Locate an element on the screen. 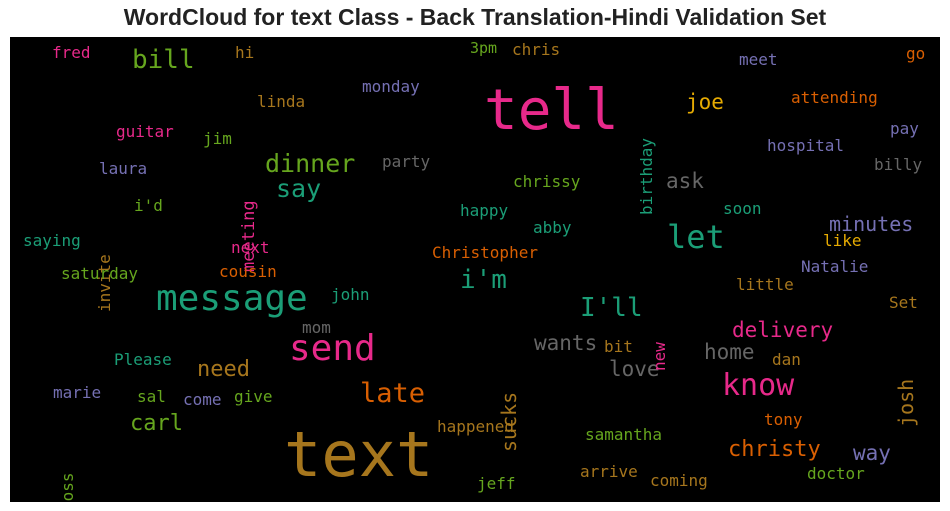  word-joe: joe is located at coordinates (705, 102).